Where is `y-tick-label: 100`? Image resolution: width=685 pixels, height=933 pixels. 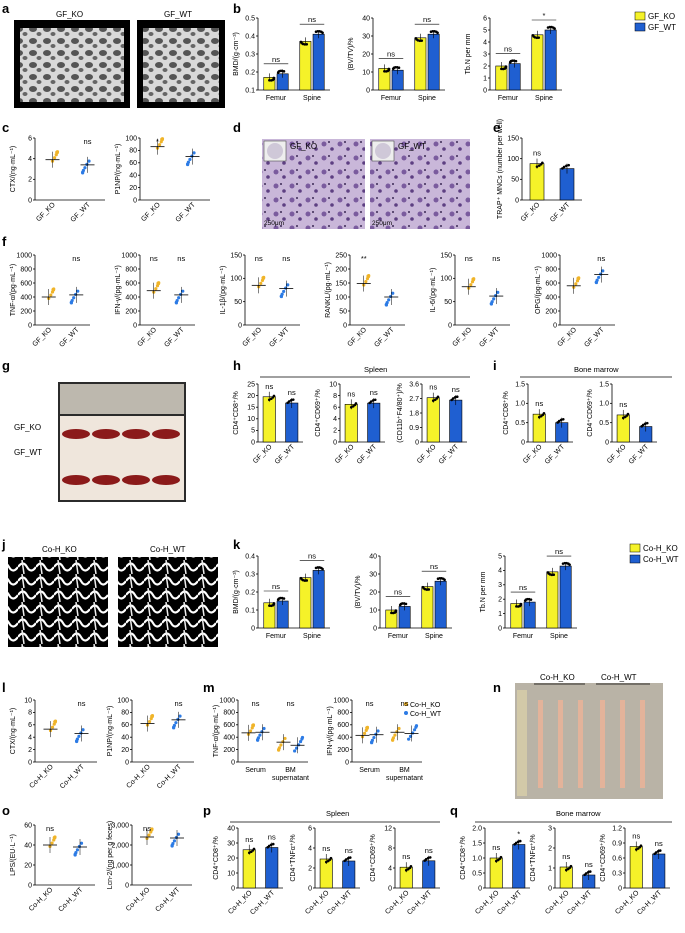 y-tick-label: 100 is located at coordinates (131, 138).